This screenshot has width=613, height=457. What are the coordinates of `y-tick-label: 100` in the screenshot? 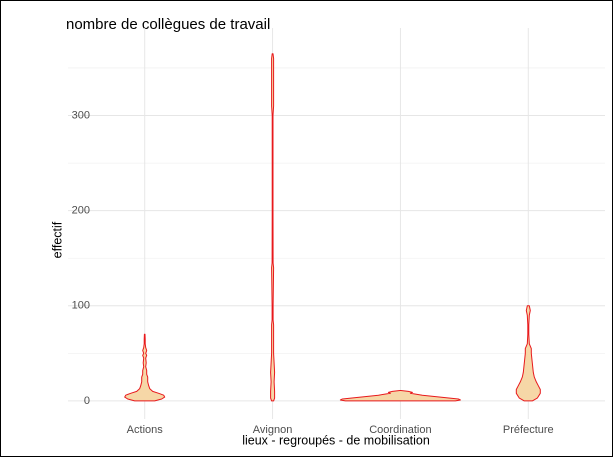 It's located at (81, 306).